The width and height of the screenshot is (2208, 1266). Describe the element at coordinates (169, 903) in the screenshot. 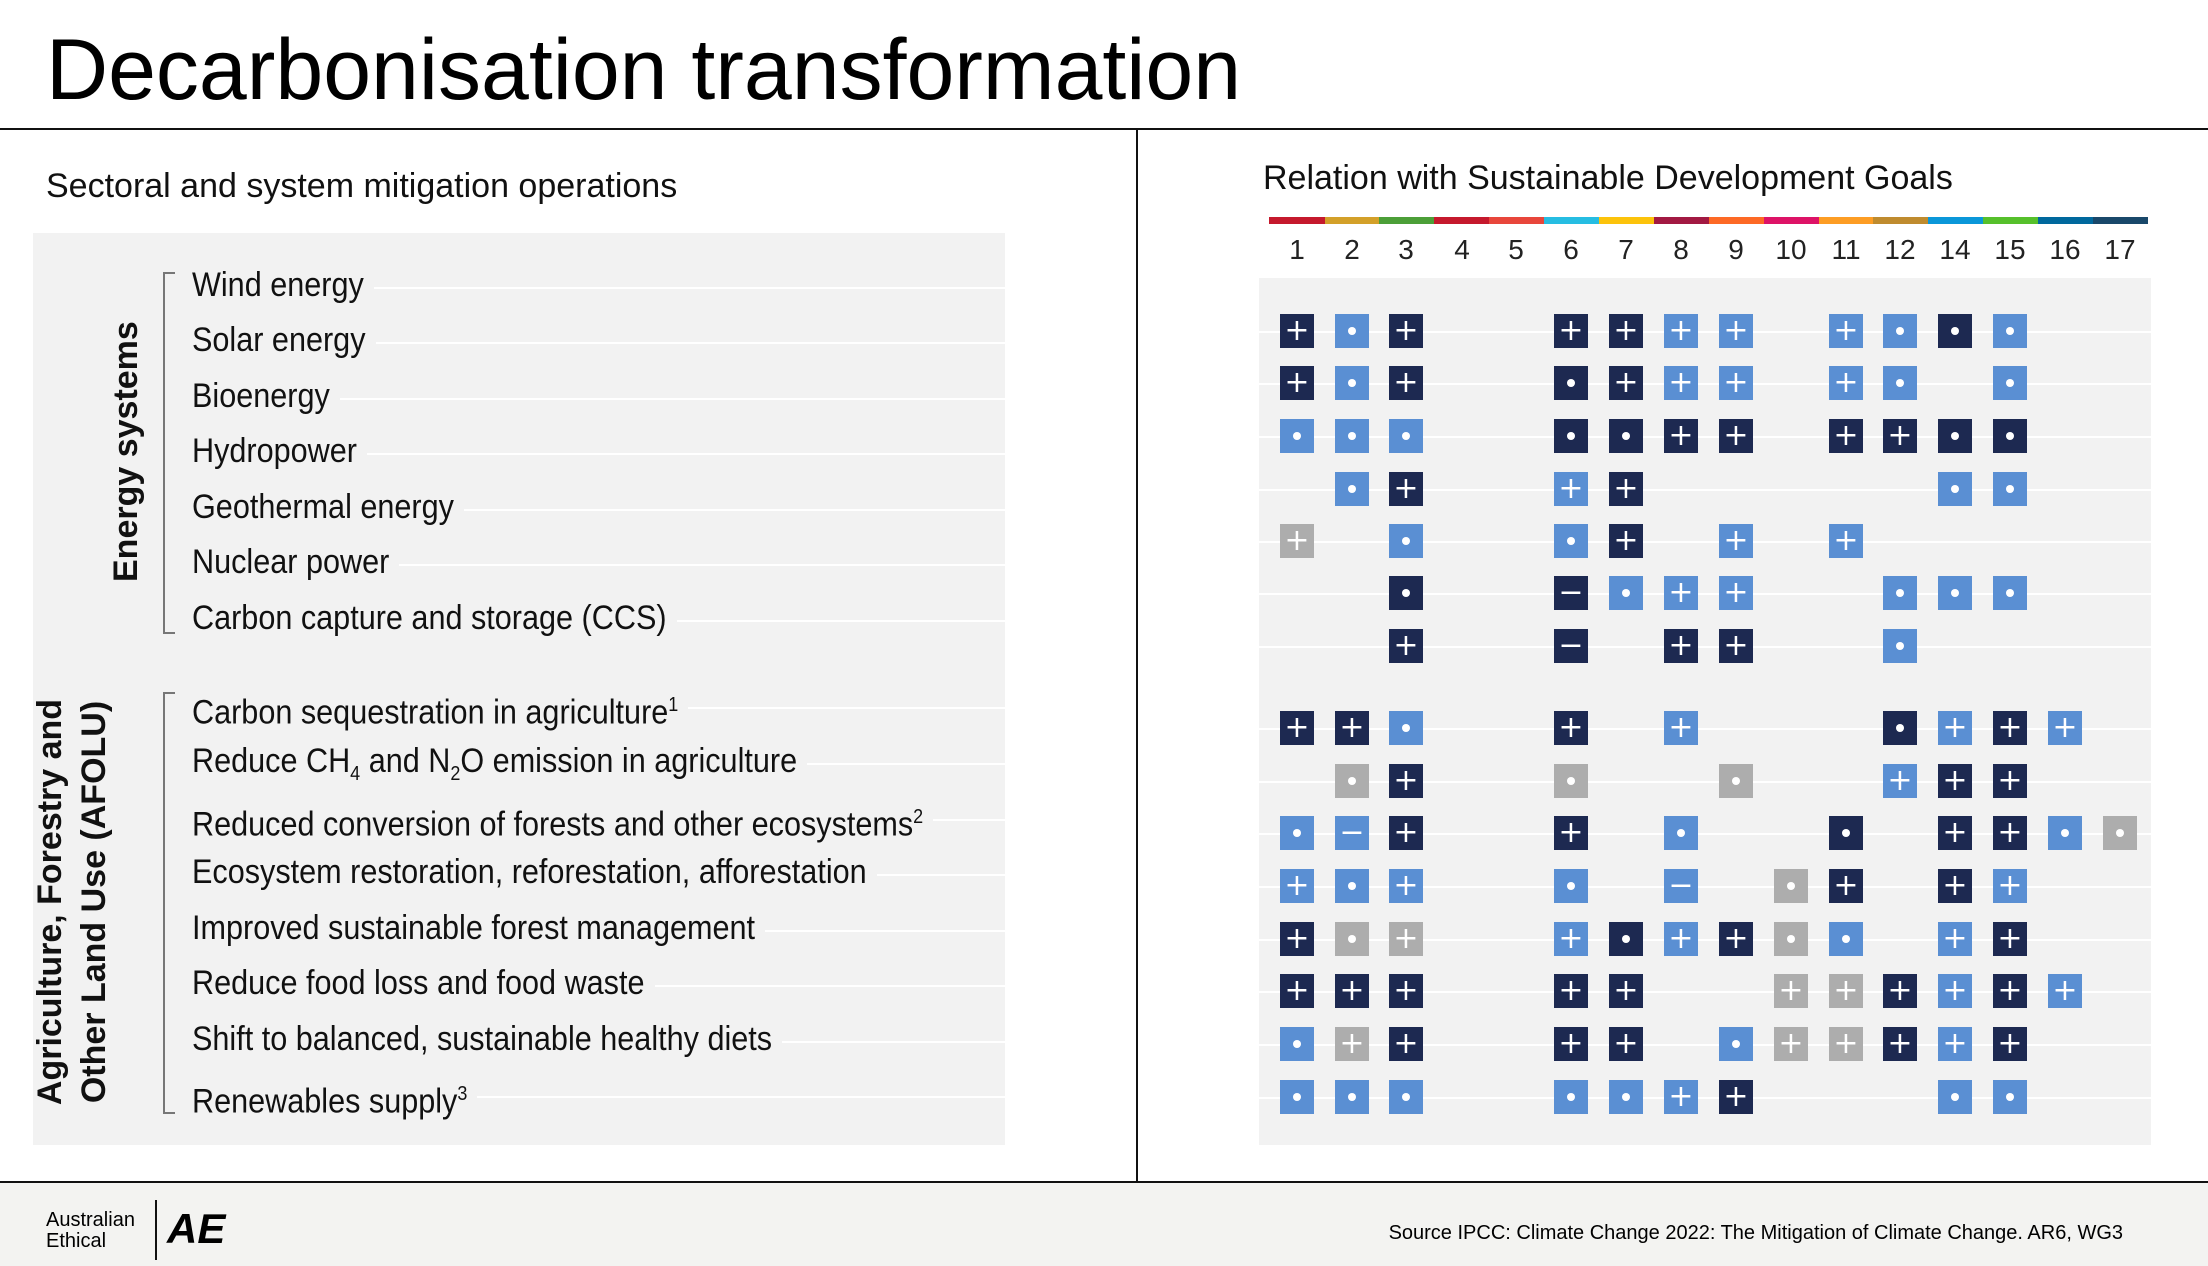

I see `afolu-bracket` at that location.